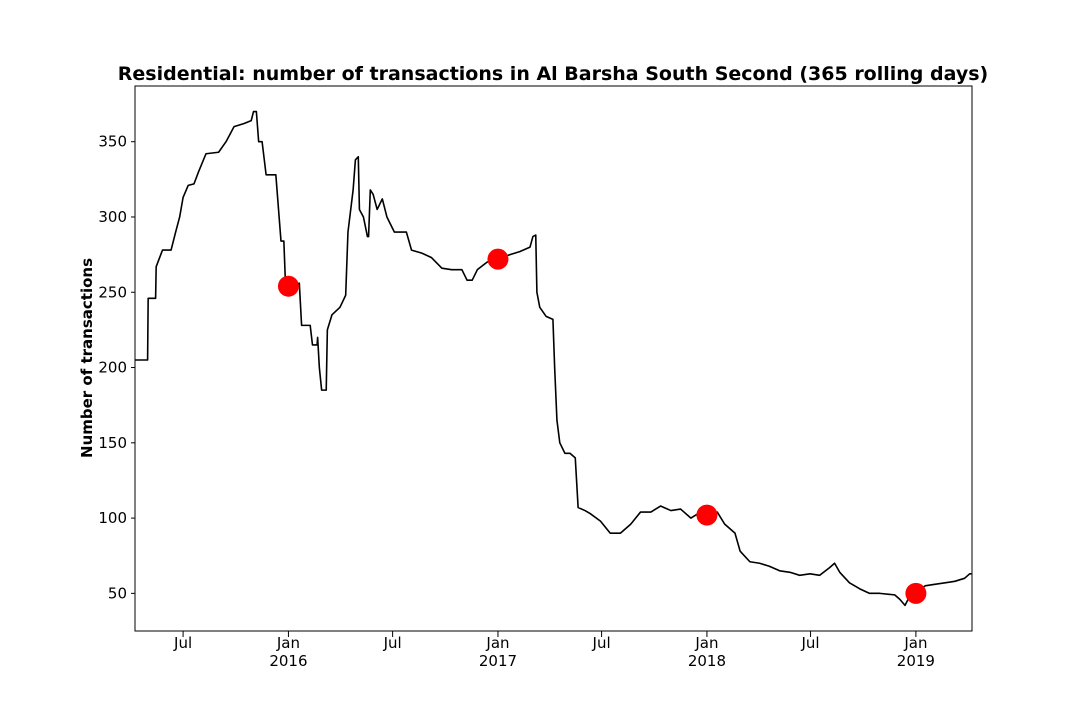 Image resolution: width=1080 pixels, height=720 pixels. Describe the element at coordinates (498, 661) in the screenshot. I see `x-tick-label: 2017` at that location.